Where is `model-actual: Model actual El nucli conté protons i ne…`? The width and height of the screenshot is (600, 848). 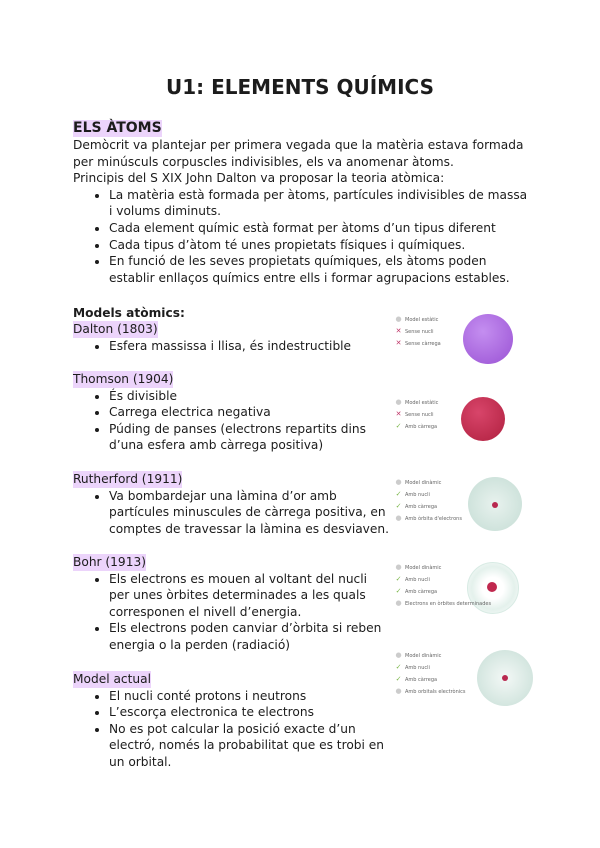 model-actual: Model actual El nucli conté protons i ne… is located at coordinates (303, 721).